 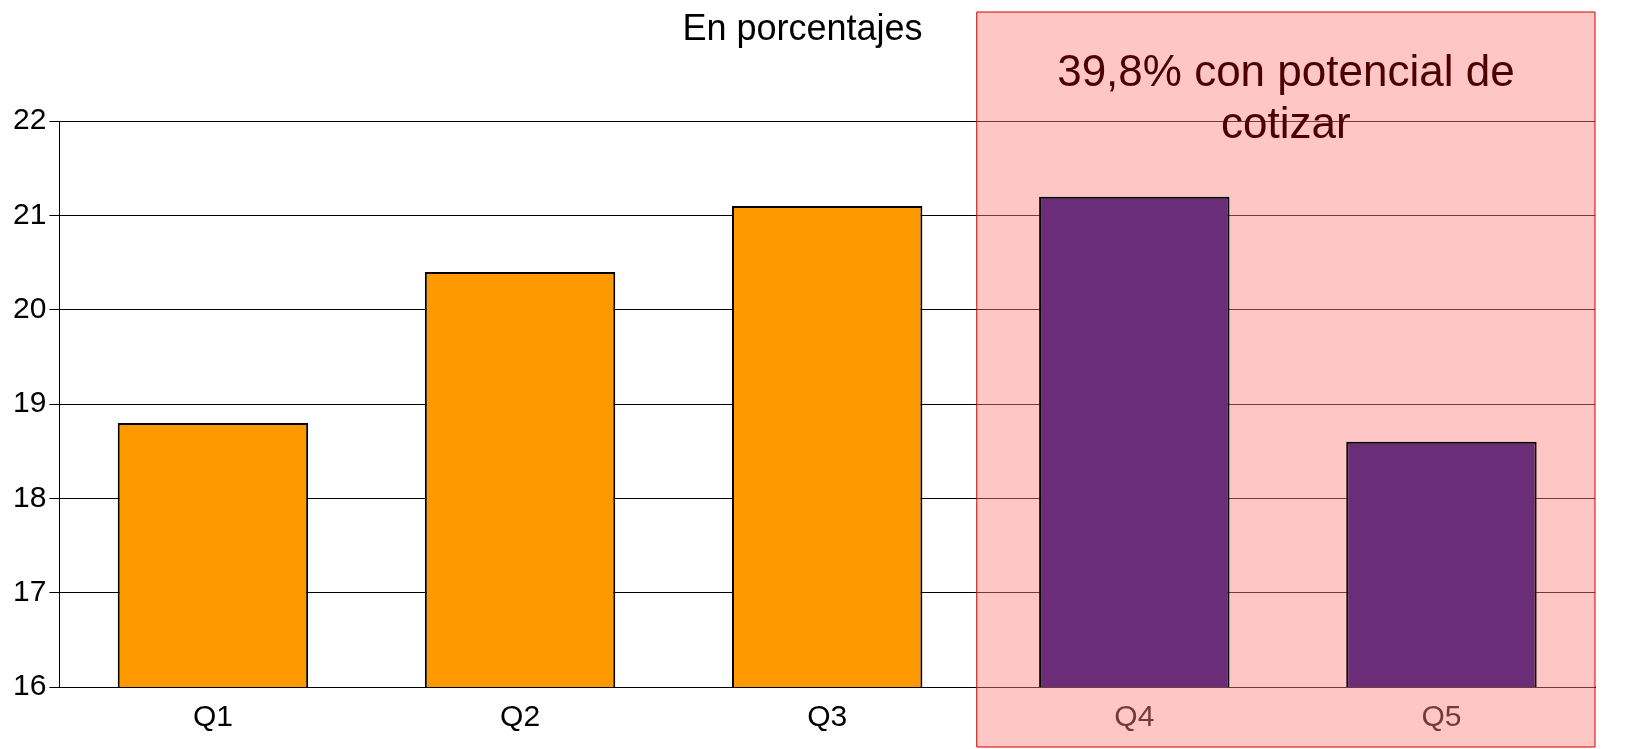 What do you see at coordinates (802, 27) in the screenshot?
I see `chart-title: En porcentajes` at bounding box center [802, 27].